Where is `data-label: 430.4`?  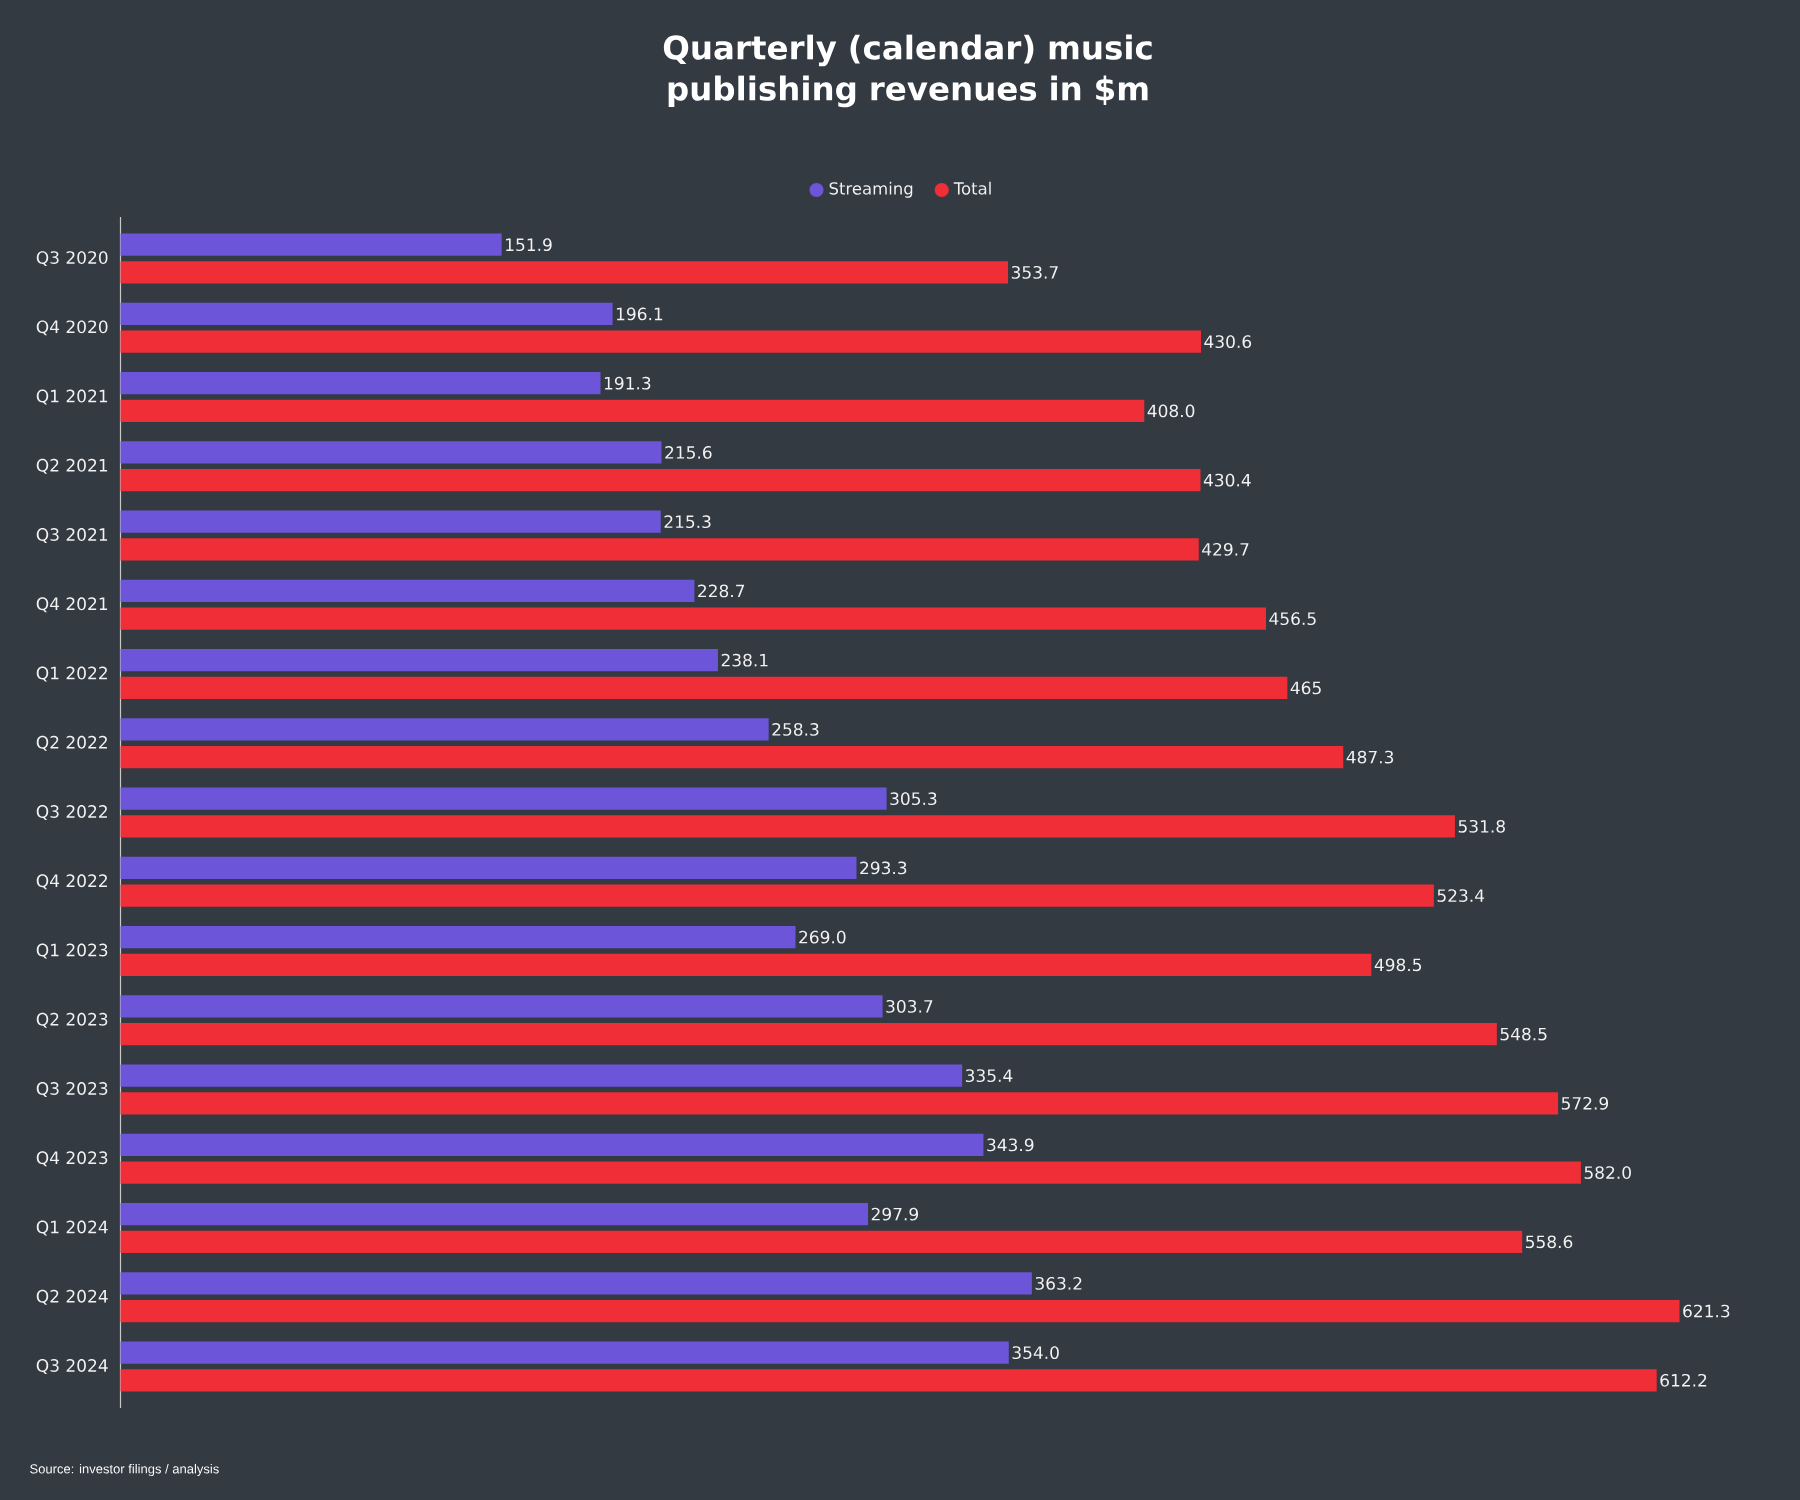
data-label: 430.4 is located at coordinates (1227, 480).